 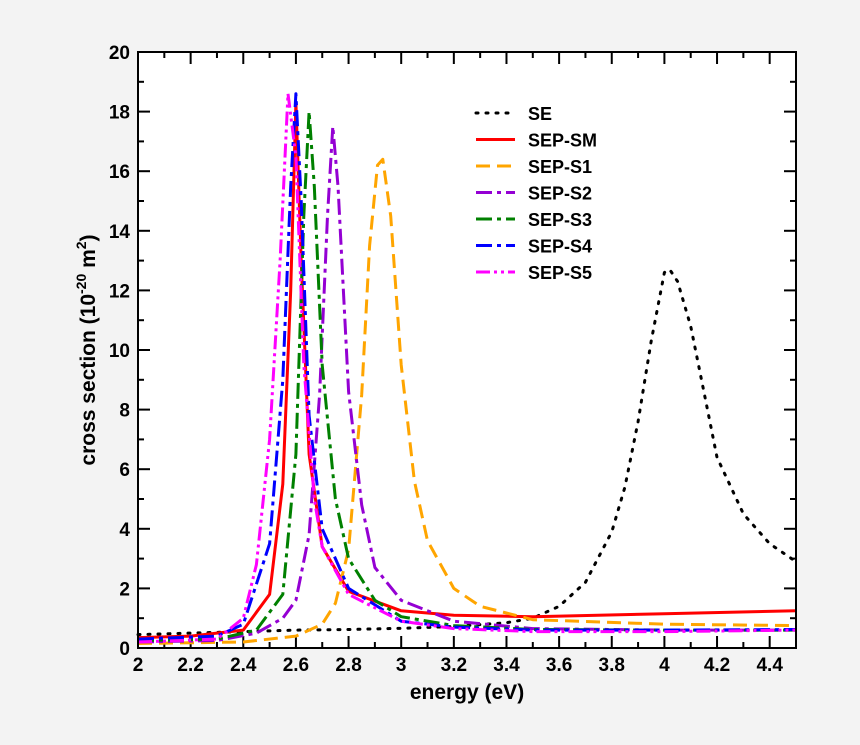 What do you see at coordinates (454, 665) in the screenshot?
I see `x-tick-label: 3.2` at bounding box center [454, 665].